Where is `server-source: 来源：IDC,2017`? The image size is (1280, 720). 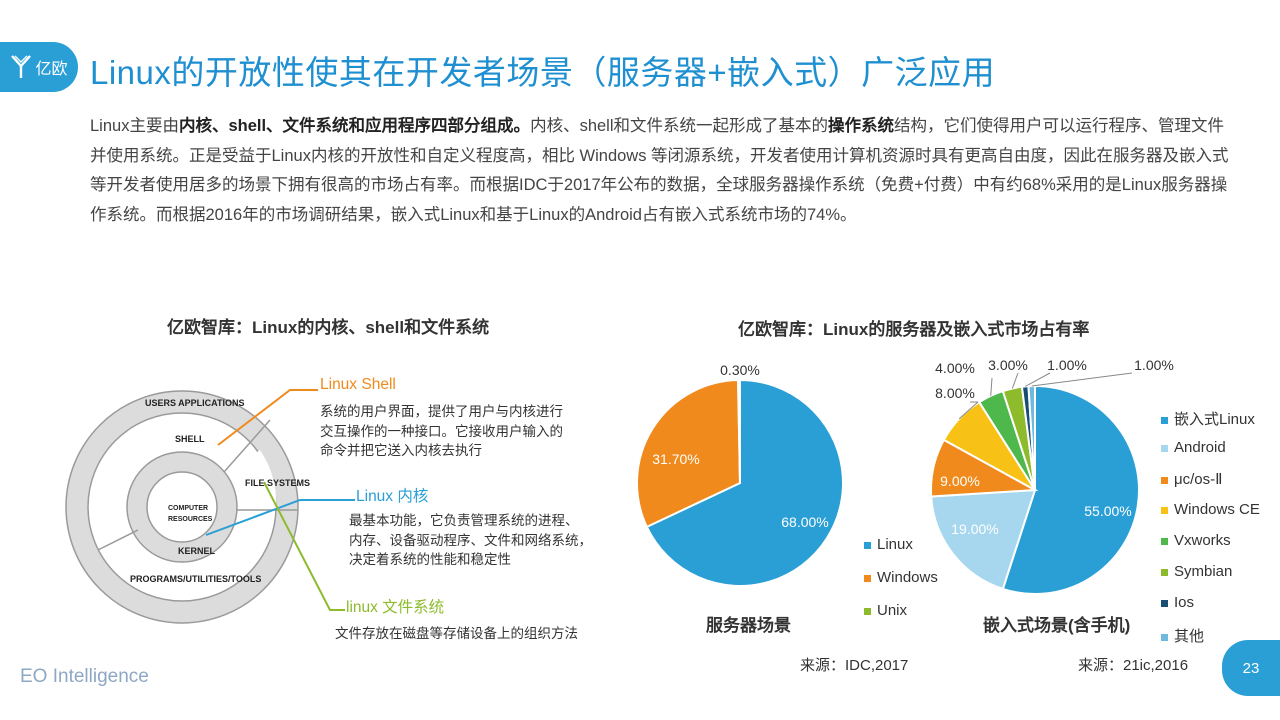
server-source: 来源：IDC,2017 is located at coordinates (854, 665).